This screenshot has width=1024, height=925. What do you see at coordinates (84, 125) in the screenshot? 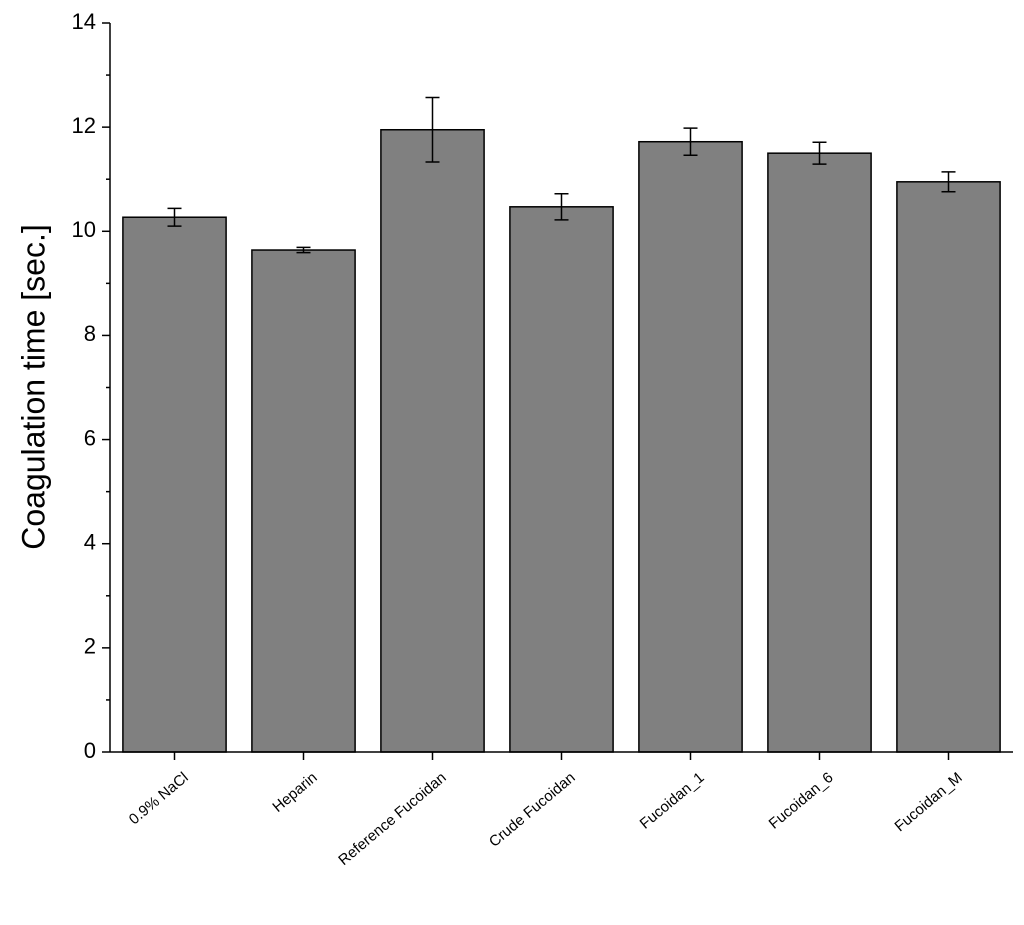
I see `y-tick-label: 12` at bounding box center [84, 125].